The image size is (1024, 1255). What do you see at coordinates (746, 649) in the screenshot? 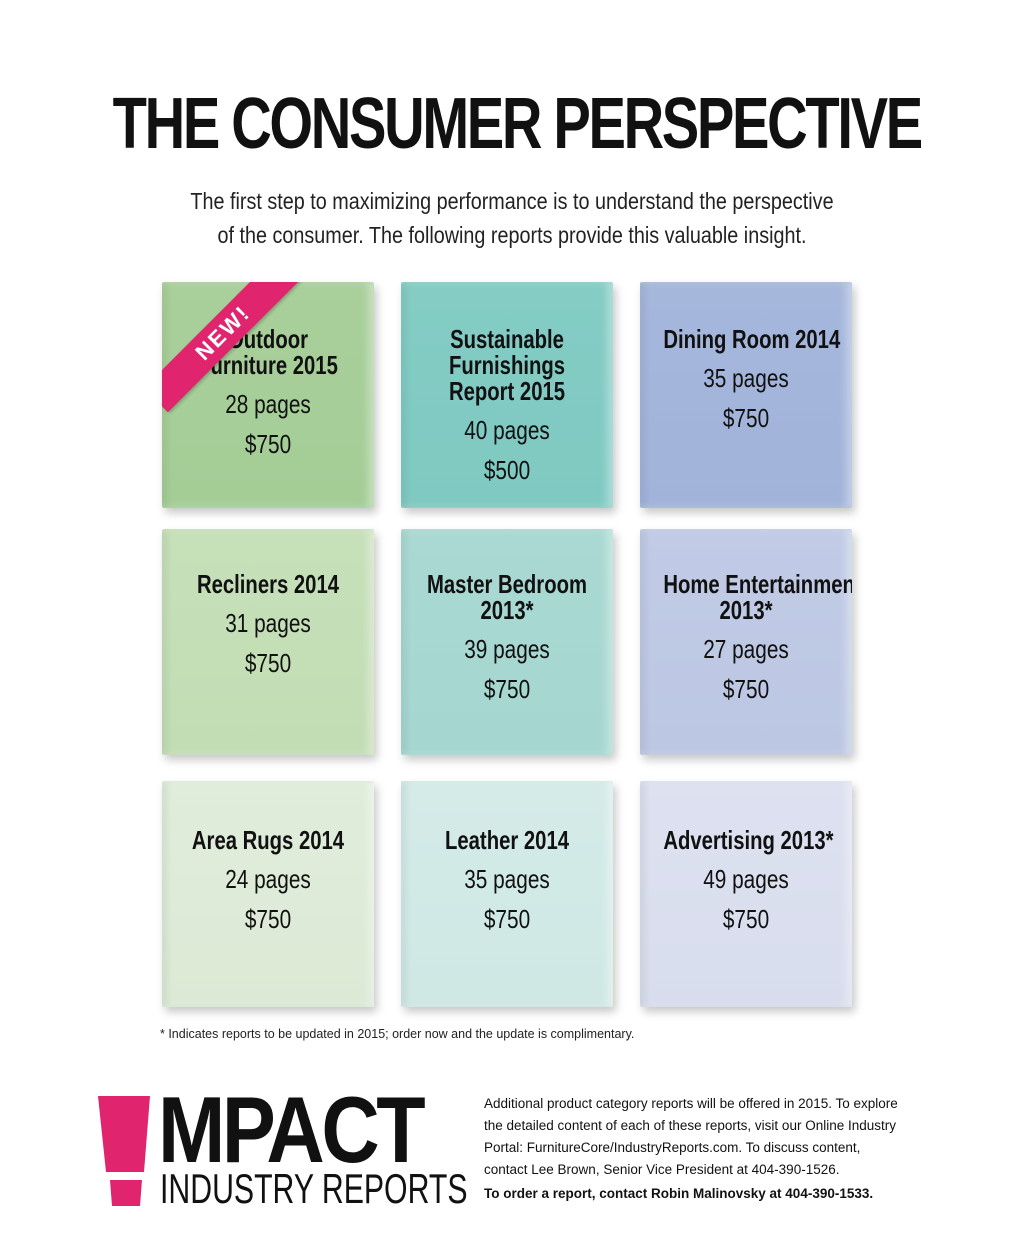
I see `report-pages: 27 pages` at bounding box center [746, 649].